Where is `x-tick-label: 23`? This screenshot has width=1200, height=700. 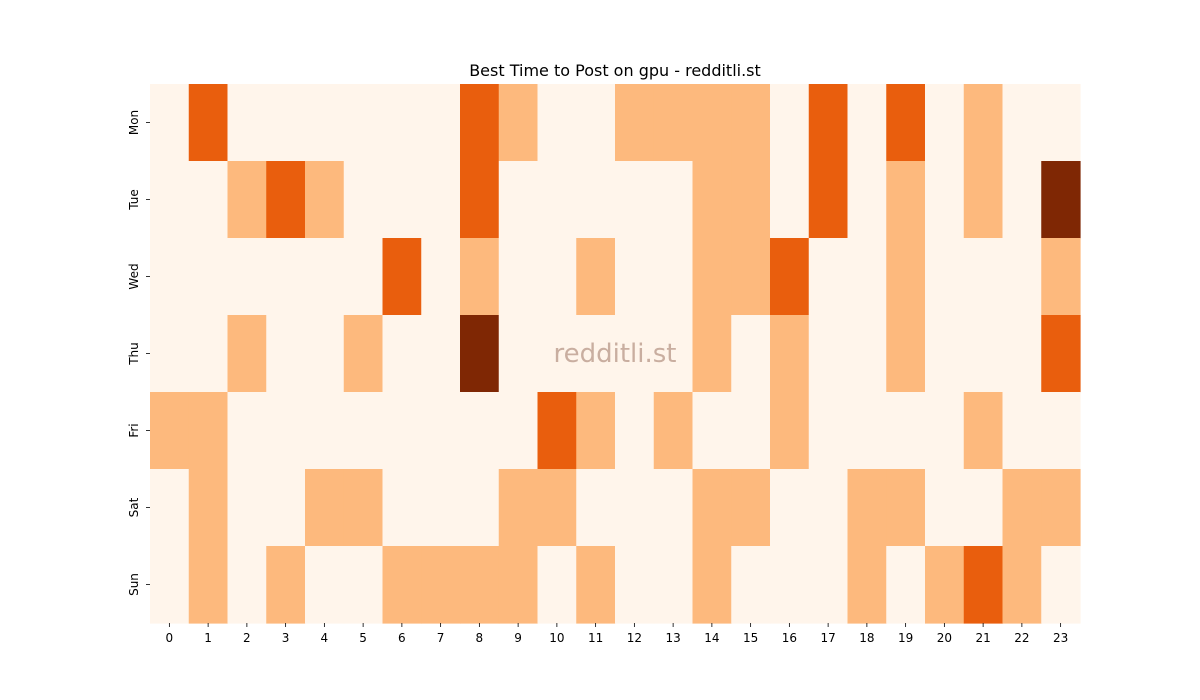
x-tick-label: 23 is located at coordinates (1060, 638).